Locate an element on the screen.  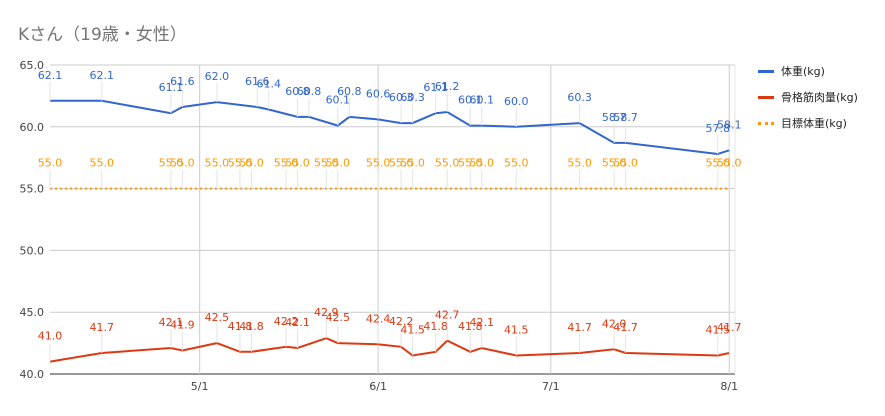
x-tick-label: 8/1 is located at coordinates (729, 386).